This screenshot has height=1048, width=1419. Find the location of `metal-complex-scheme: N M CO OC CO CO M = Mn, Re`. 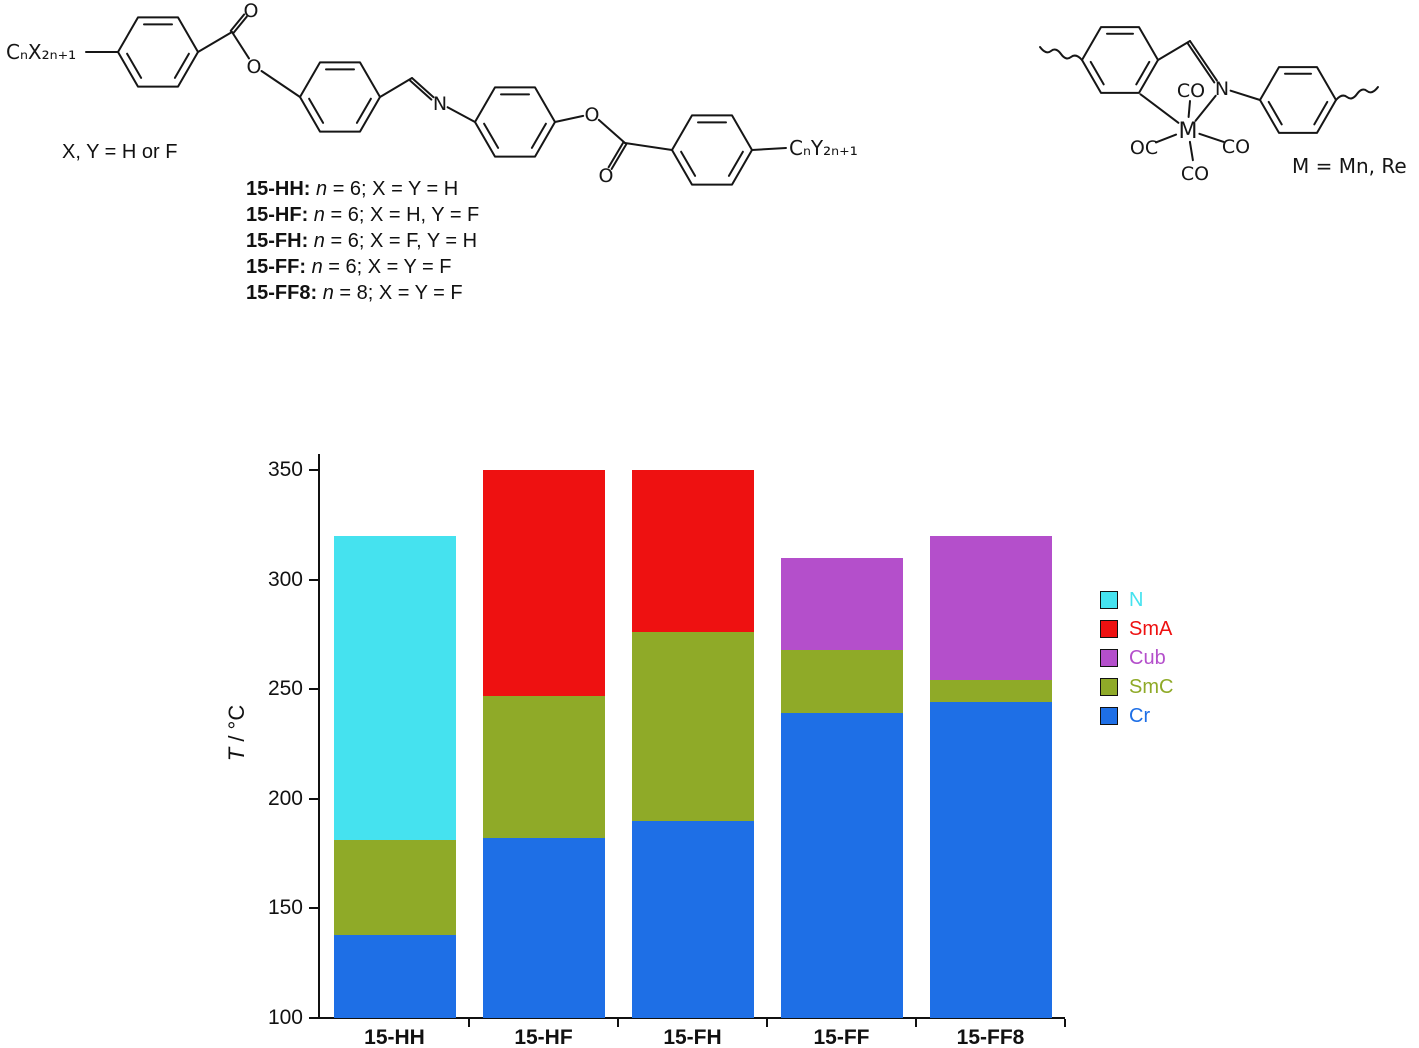

metal-complex-scheme: N M CO OC CO CO M = Mn, Re is located at coordinates (1223, 105).